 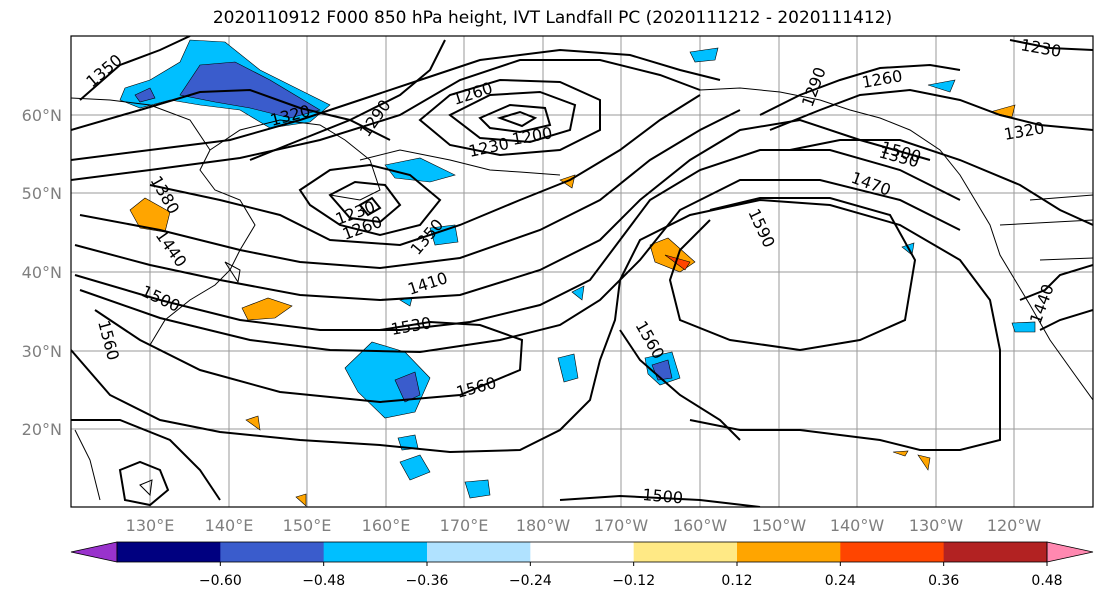 I want to click on lon-tick-label: 150°W, so click(x=779, y=525).